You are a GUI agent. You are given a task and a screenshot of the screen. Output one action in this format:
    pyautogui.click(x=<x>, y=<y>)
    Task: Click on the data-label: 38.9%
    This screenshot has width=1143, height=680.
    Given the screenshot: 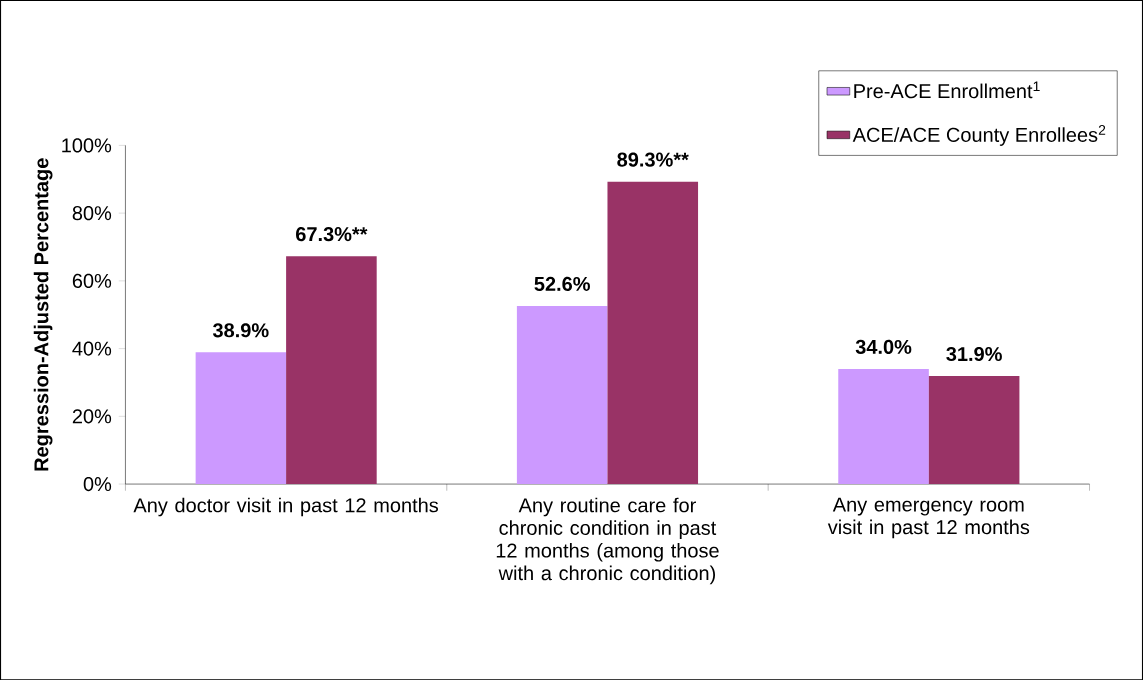 What is the action you would take?
    pyautogui.click(x=240, y=330)
    